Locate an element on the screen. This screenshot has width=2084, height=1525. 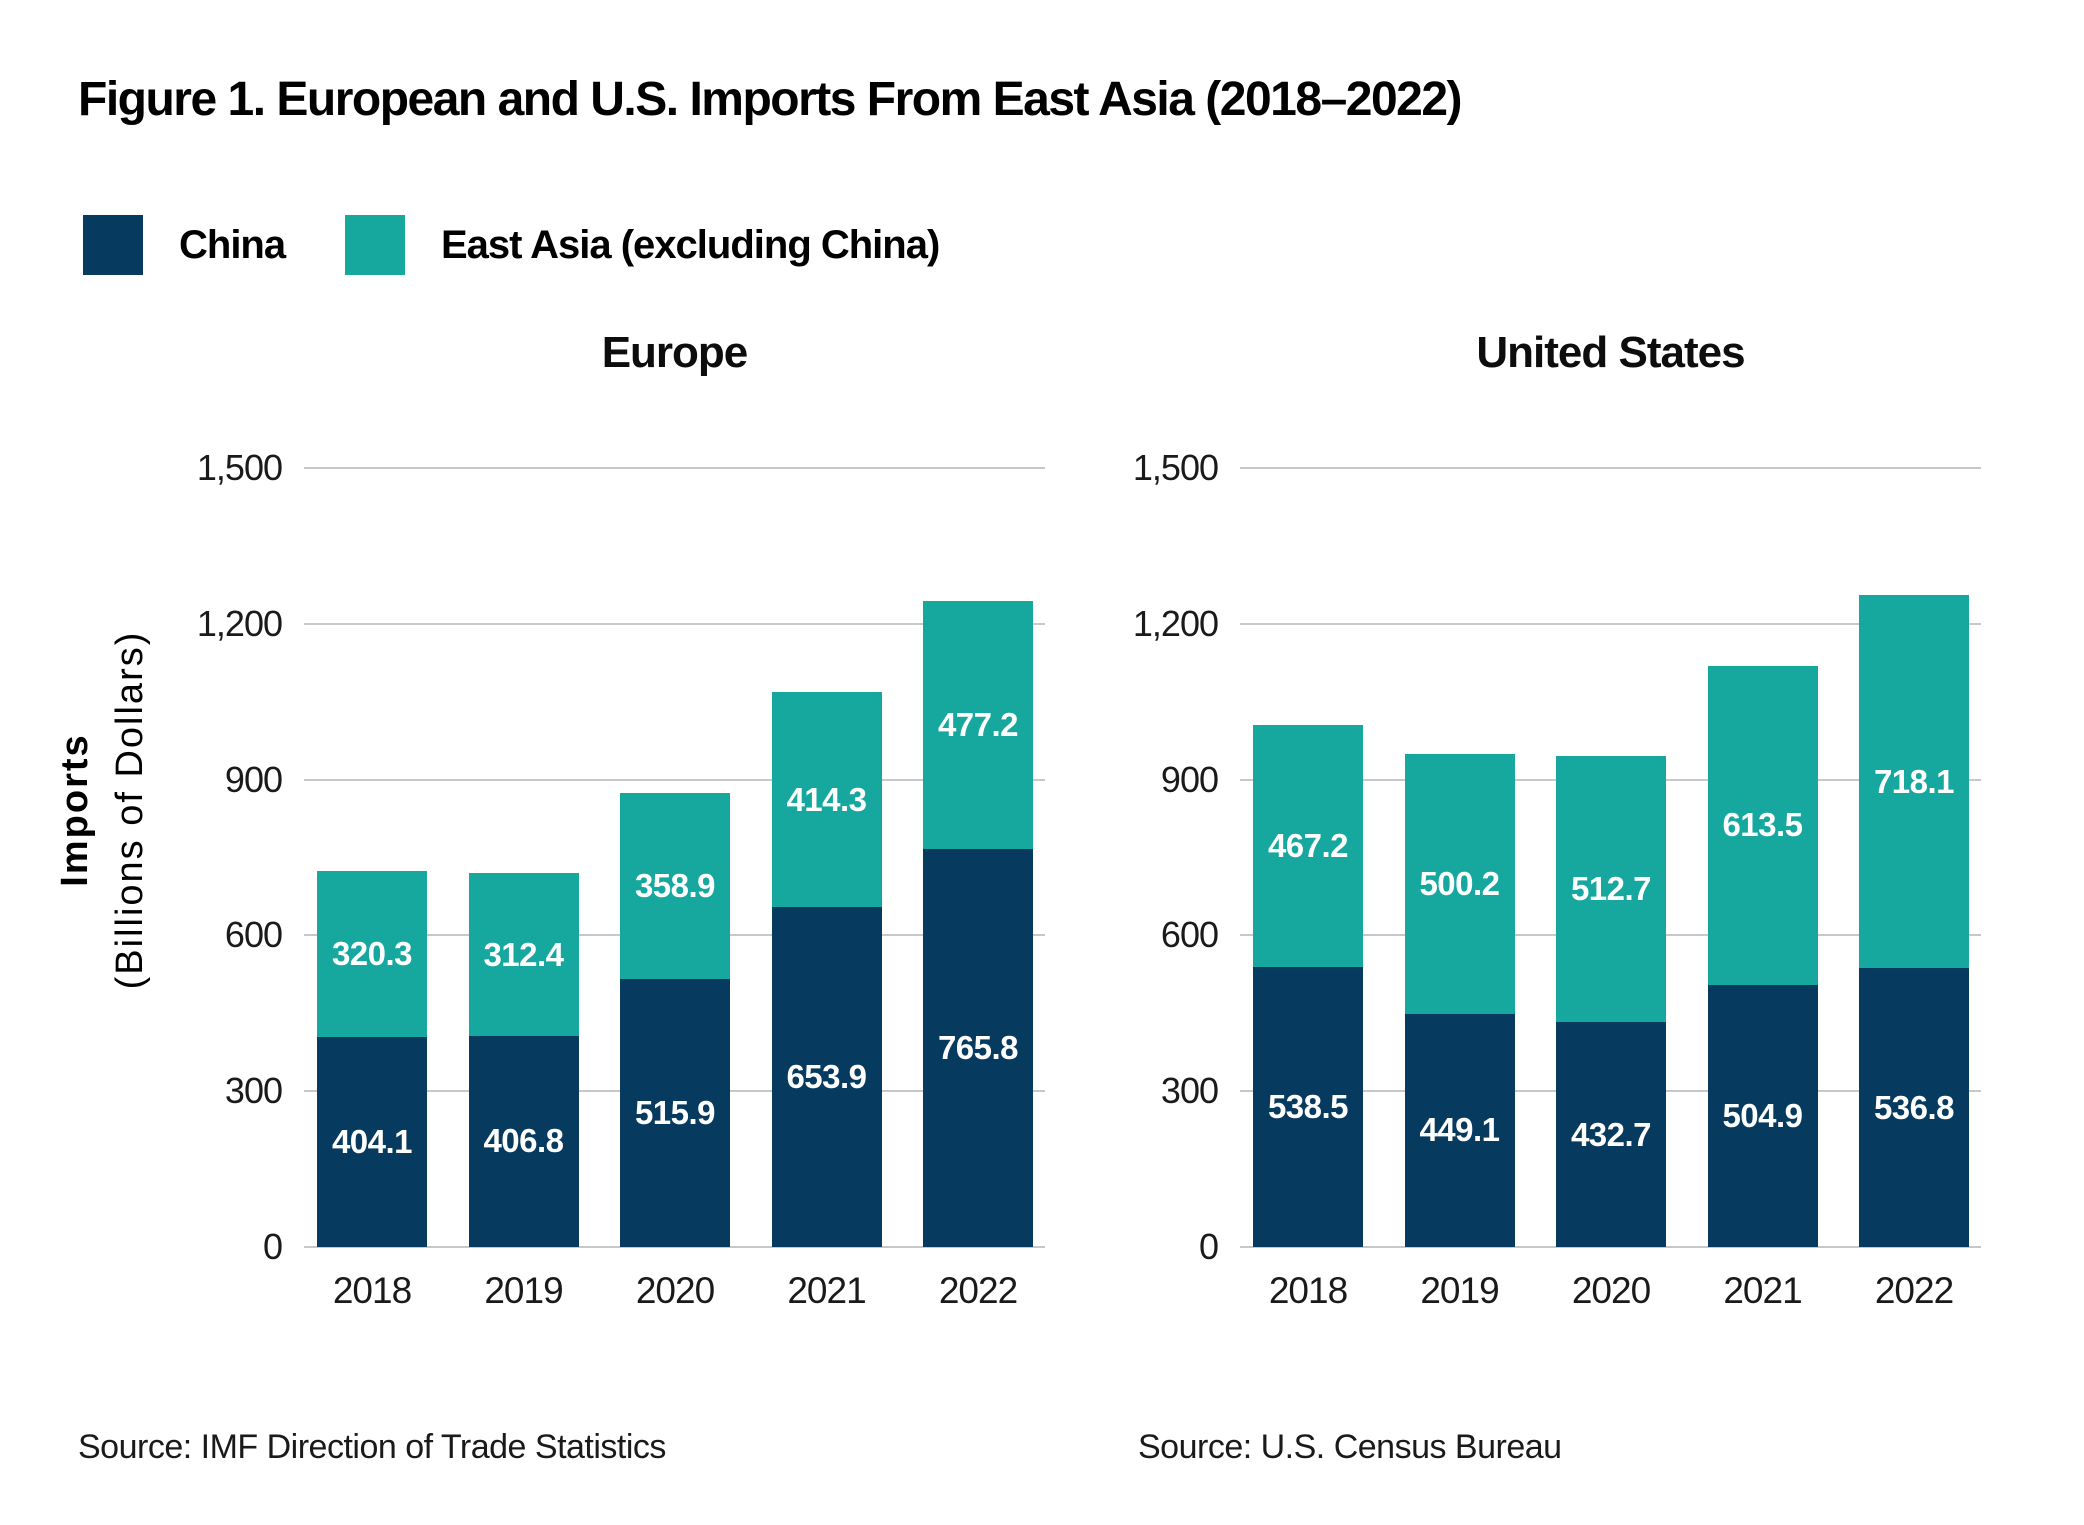
bar-china-united-states-2022 is located at coordinates (1914, 1107).